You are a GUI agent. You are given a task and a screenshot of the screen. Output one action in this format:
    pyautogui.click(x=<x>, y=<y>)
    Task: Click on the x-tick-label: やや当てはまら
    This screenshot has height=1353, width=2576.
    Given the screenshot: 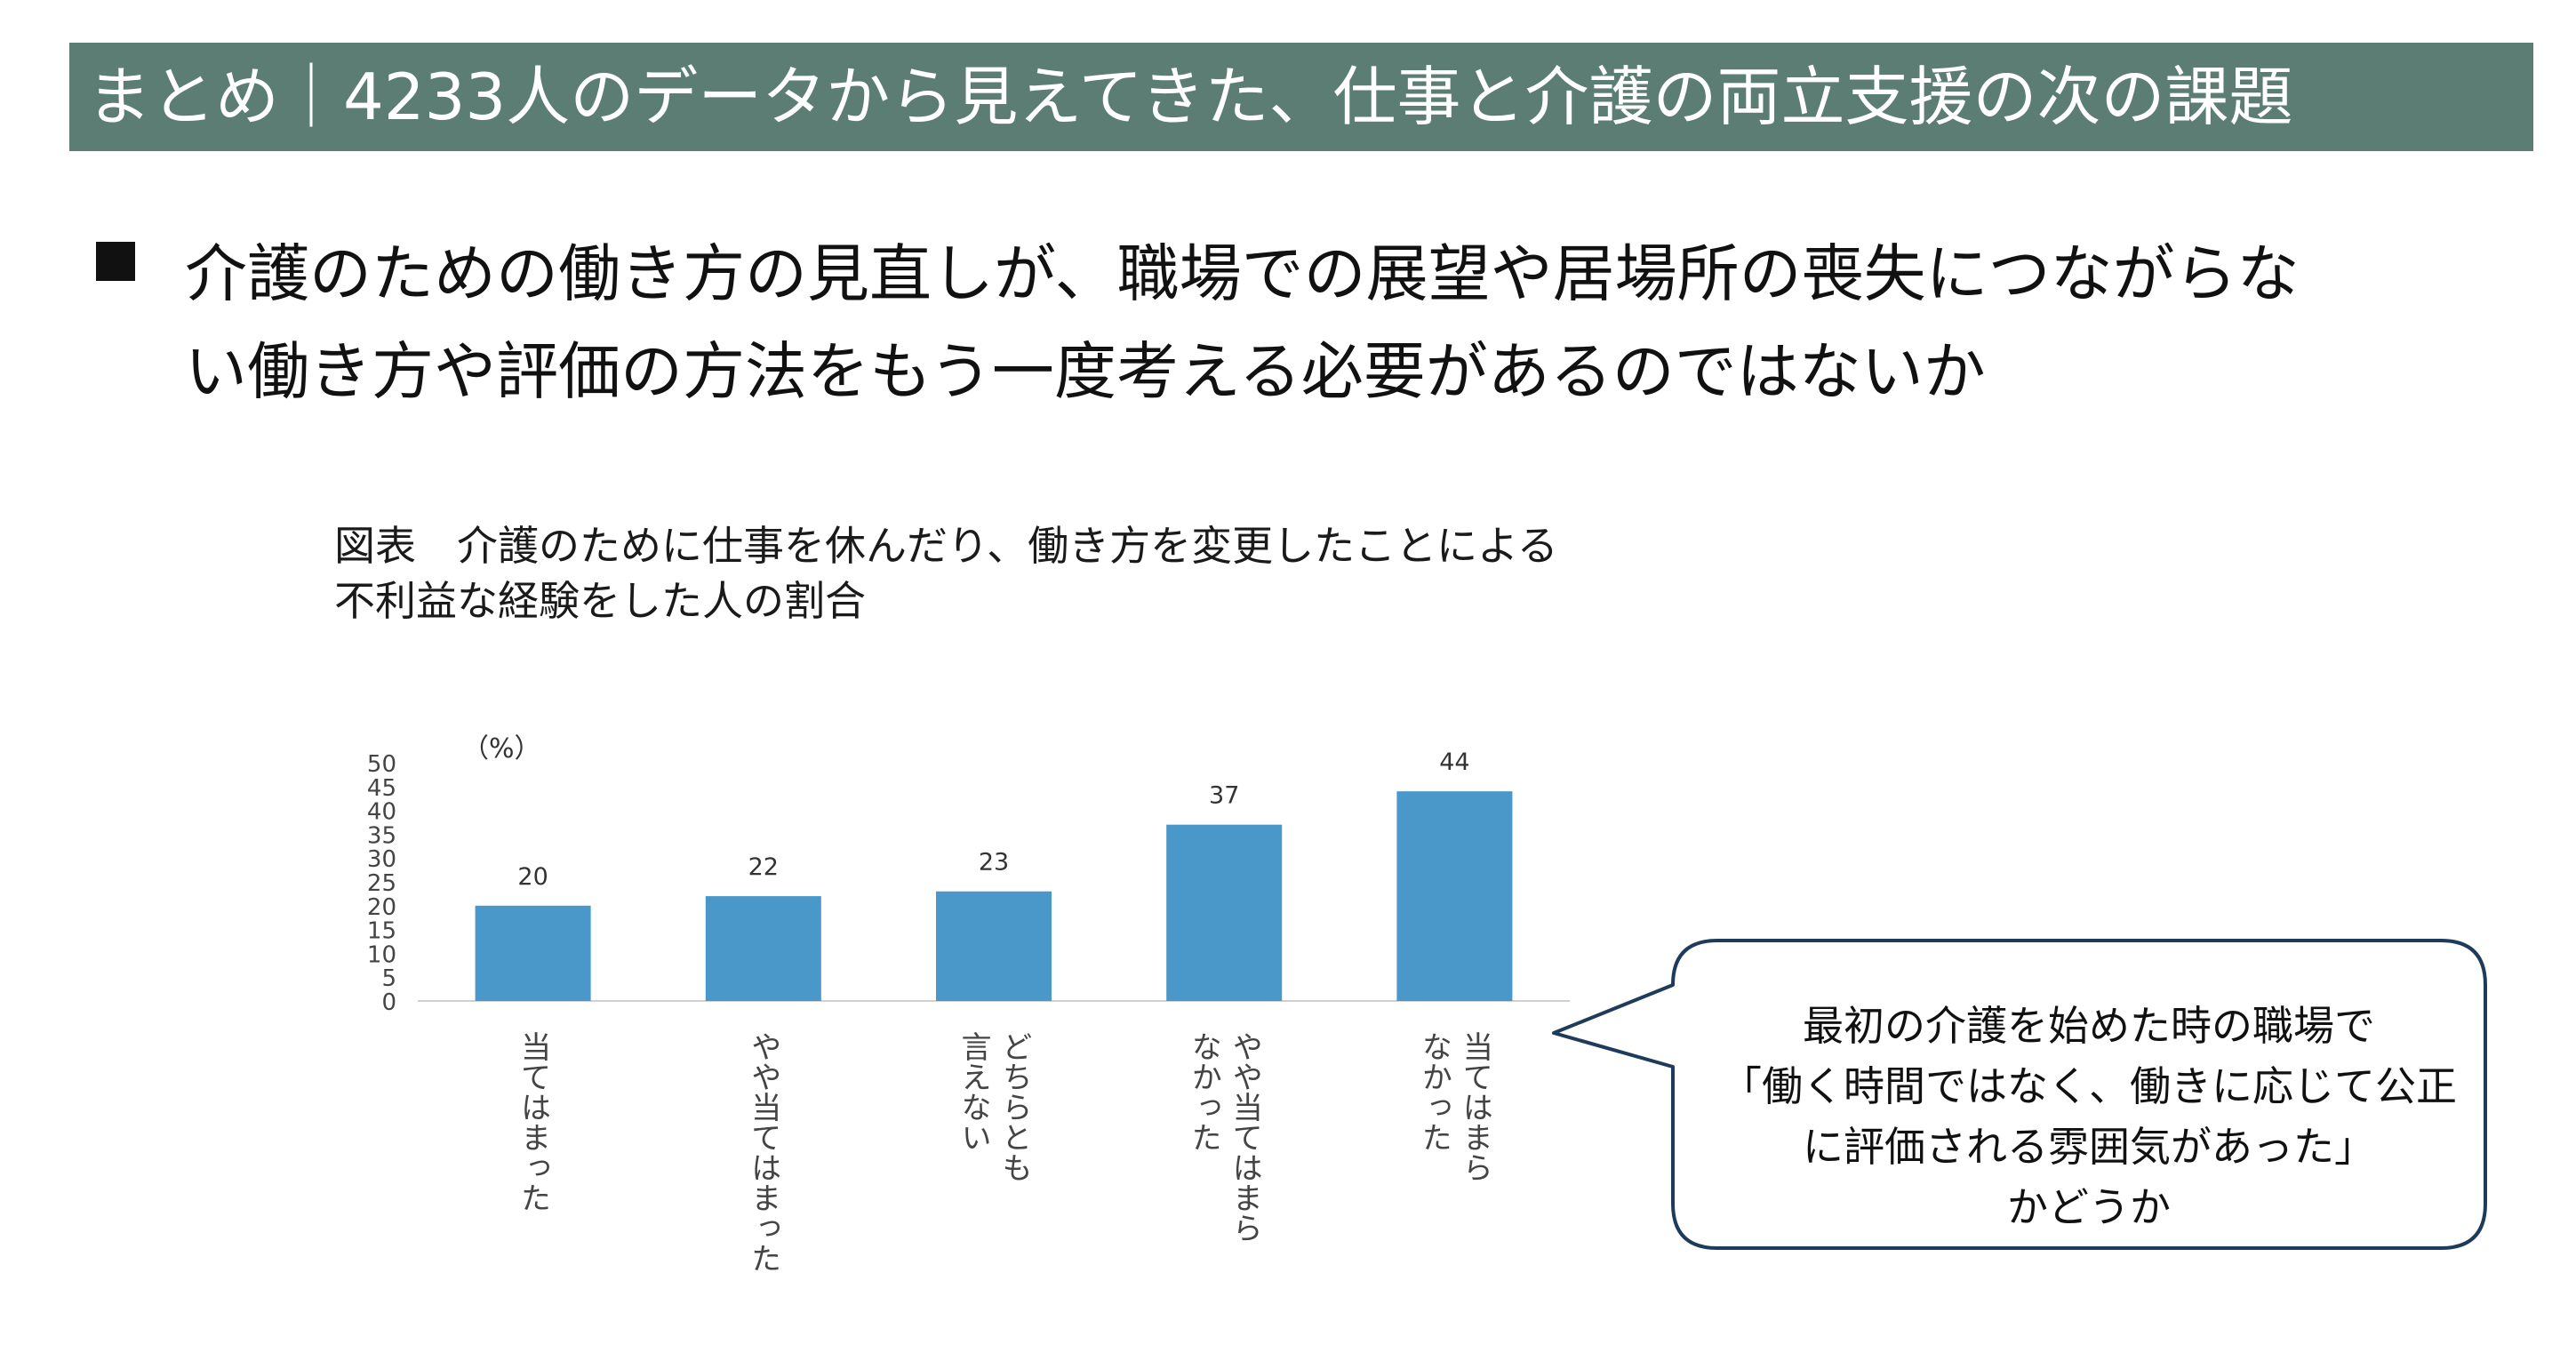 What is the action you would take?
    pyautogui.click(x=1244, y=1137)
    